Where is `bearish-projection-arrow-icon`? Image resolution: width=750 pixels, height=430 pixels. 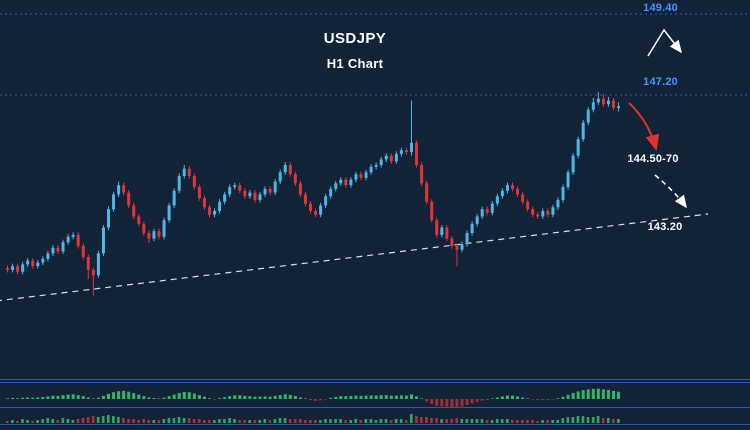 bearish-projection-arrow-icon is located at coordinates (644, 126).